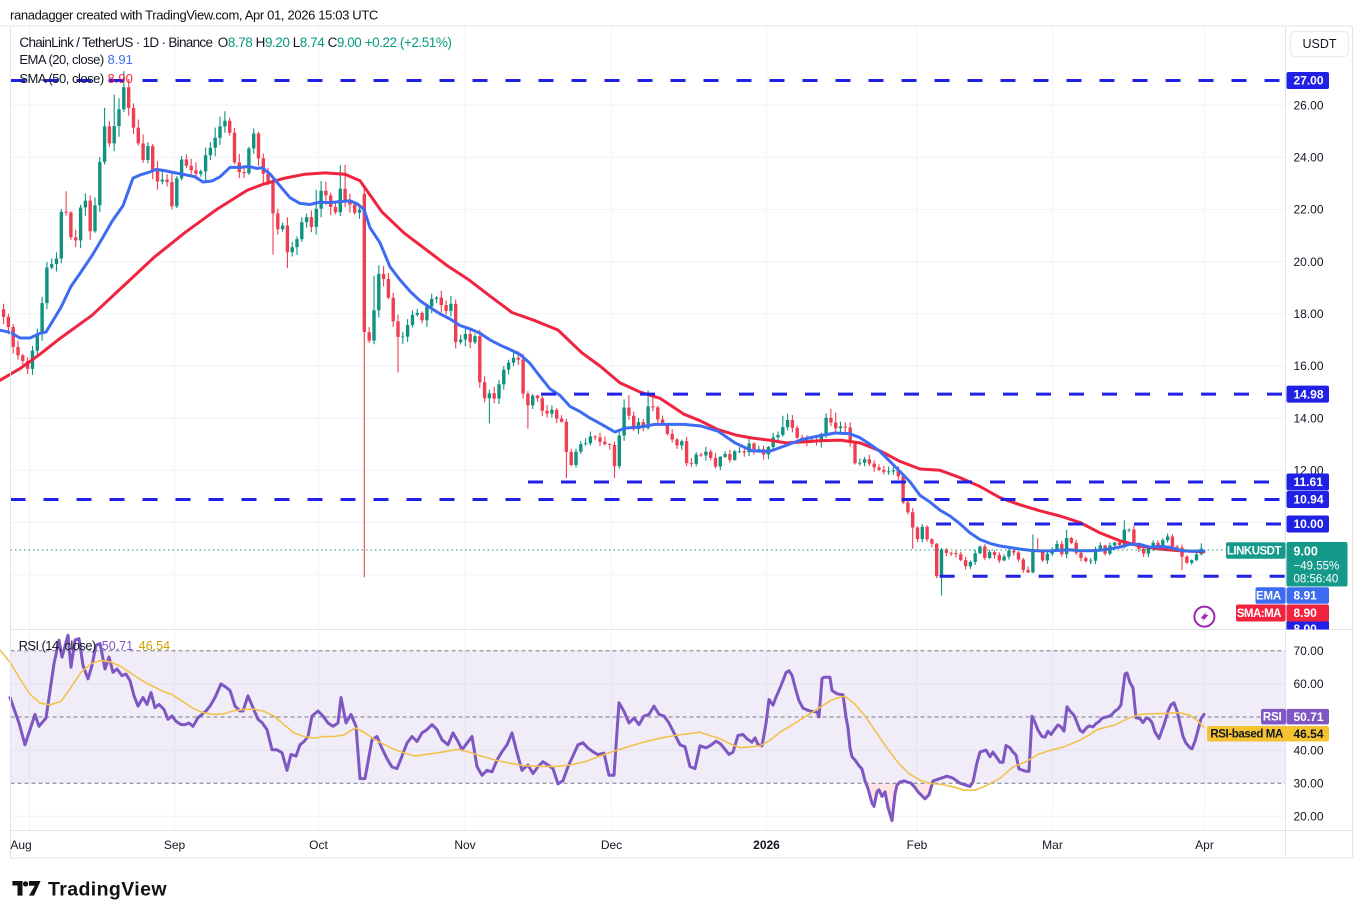 The height and width of the screenshot is (919, 1362). What do you see at coordinates (115, 42) in the screenshot?
I see `svg-text:ChainLink / TetherUS · 1D · Bi: ChainLink / TetherUS · 1D · Binance` at bounding box center [115, 42].